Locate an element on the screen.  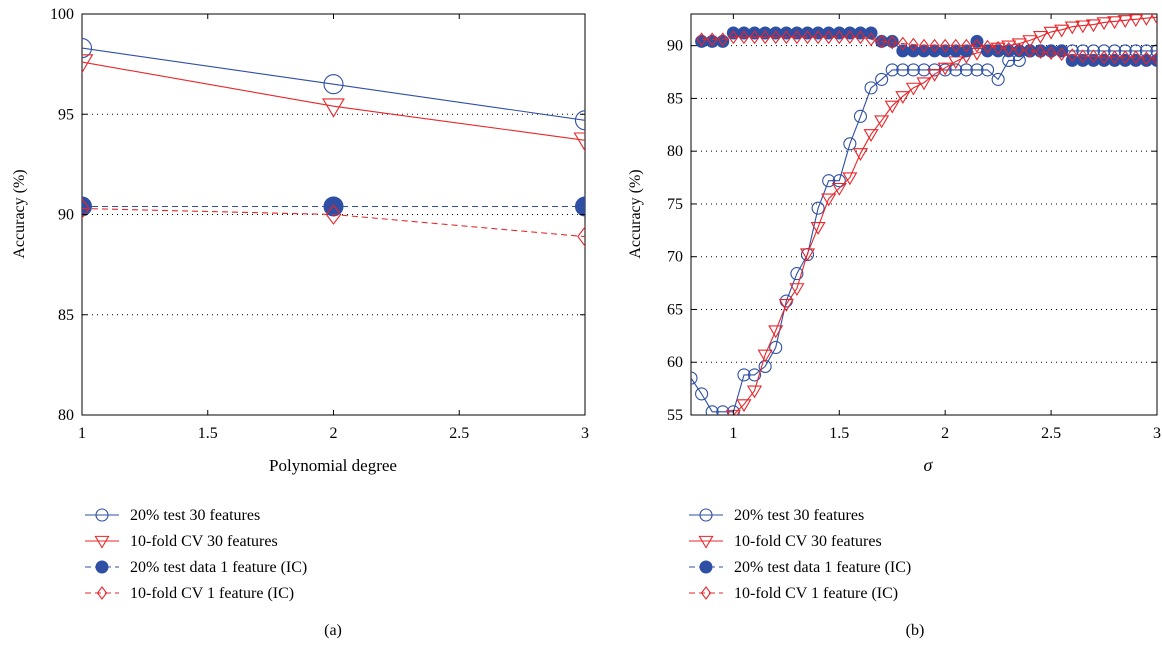
y-tick-label: 85 is located at coordinates (66, 315).